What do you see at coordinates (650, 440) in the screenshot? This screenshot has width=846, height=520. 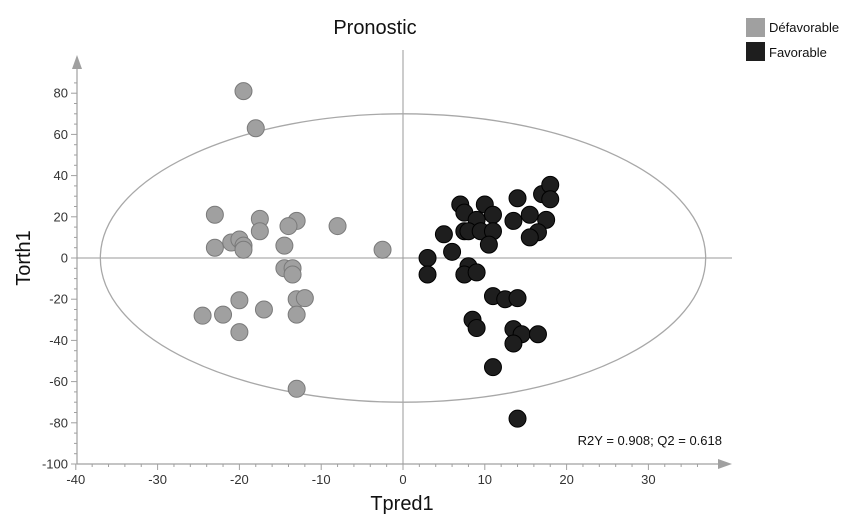 I see `model-statistics-annotation: R2Y = 0.908; Q2 = 0.618` at bounding box center [650, 440].